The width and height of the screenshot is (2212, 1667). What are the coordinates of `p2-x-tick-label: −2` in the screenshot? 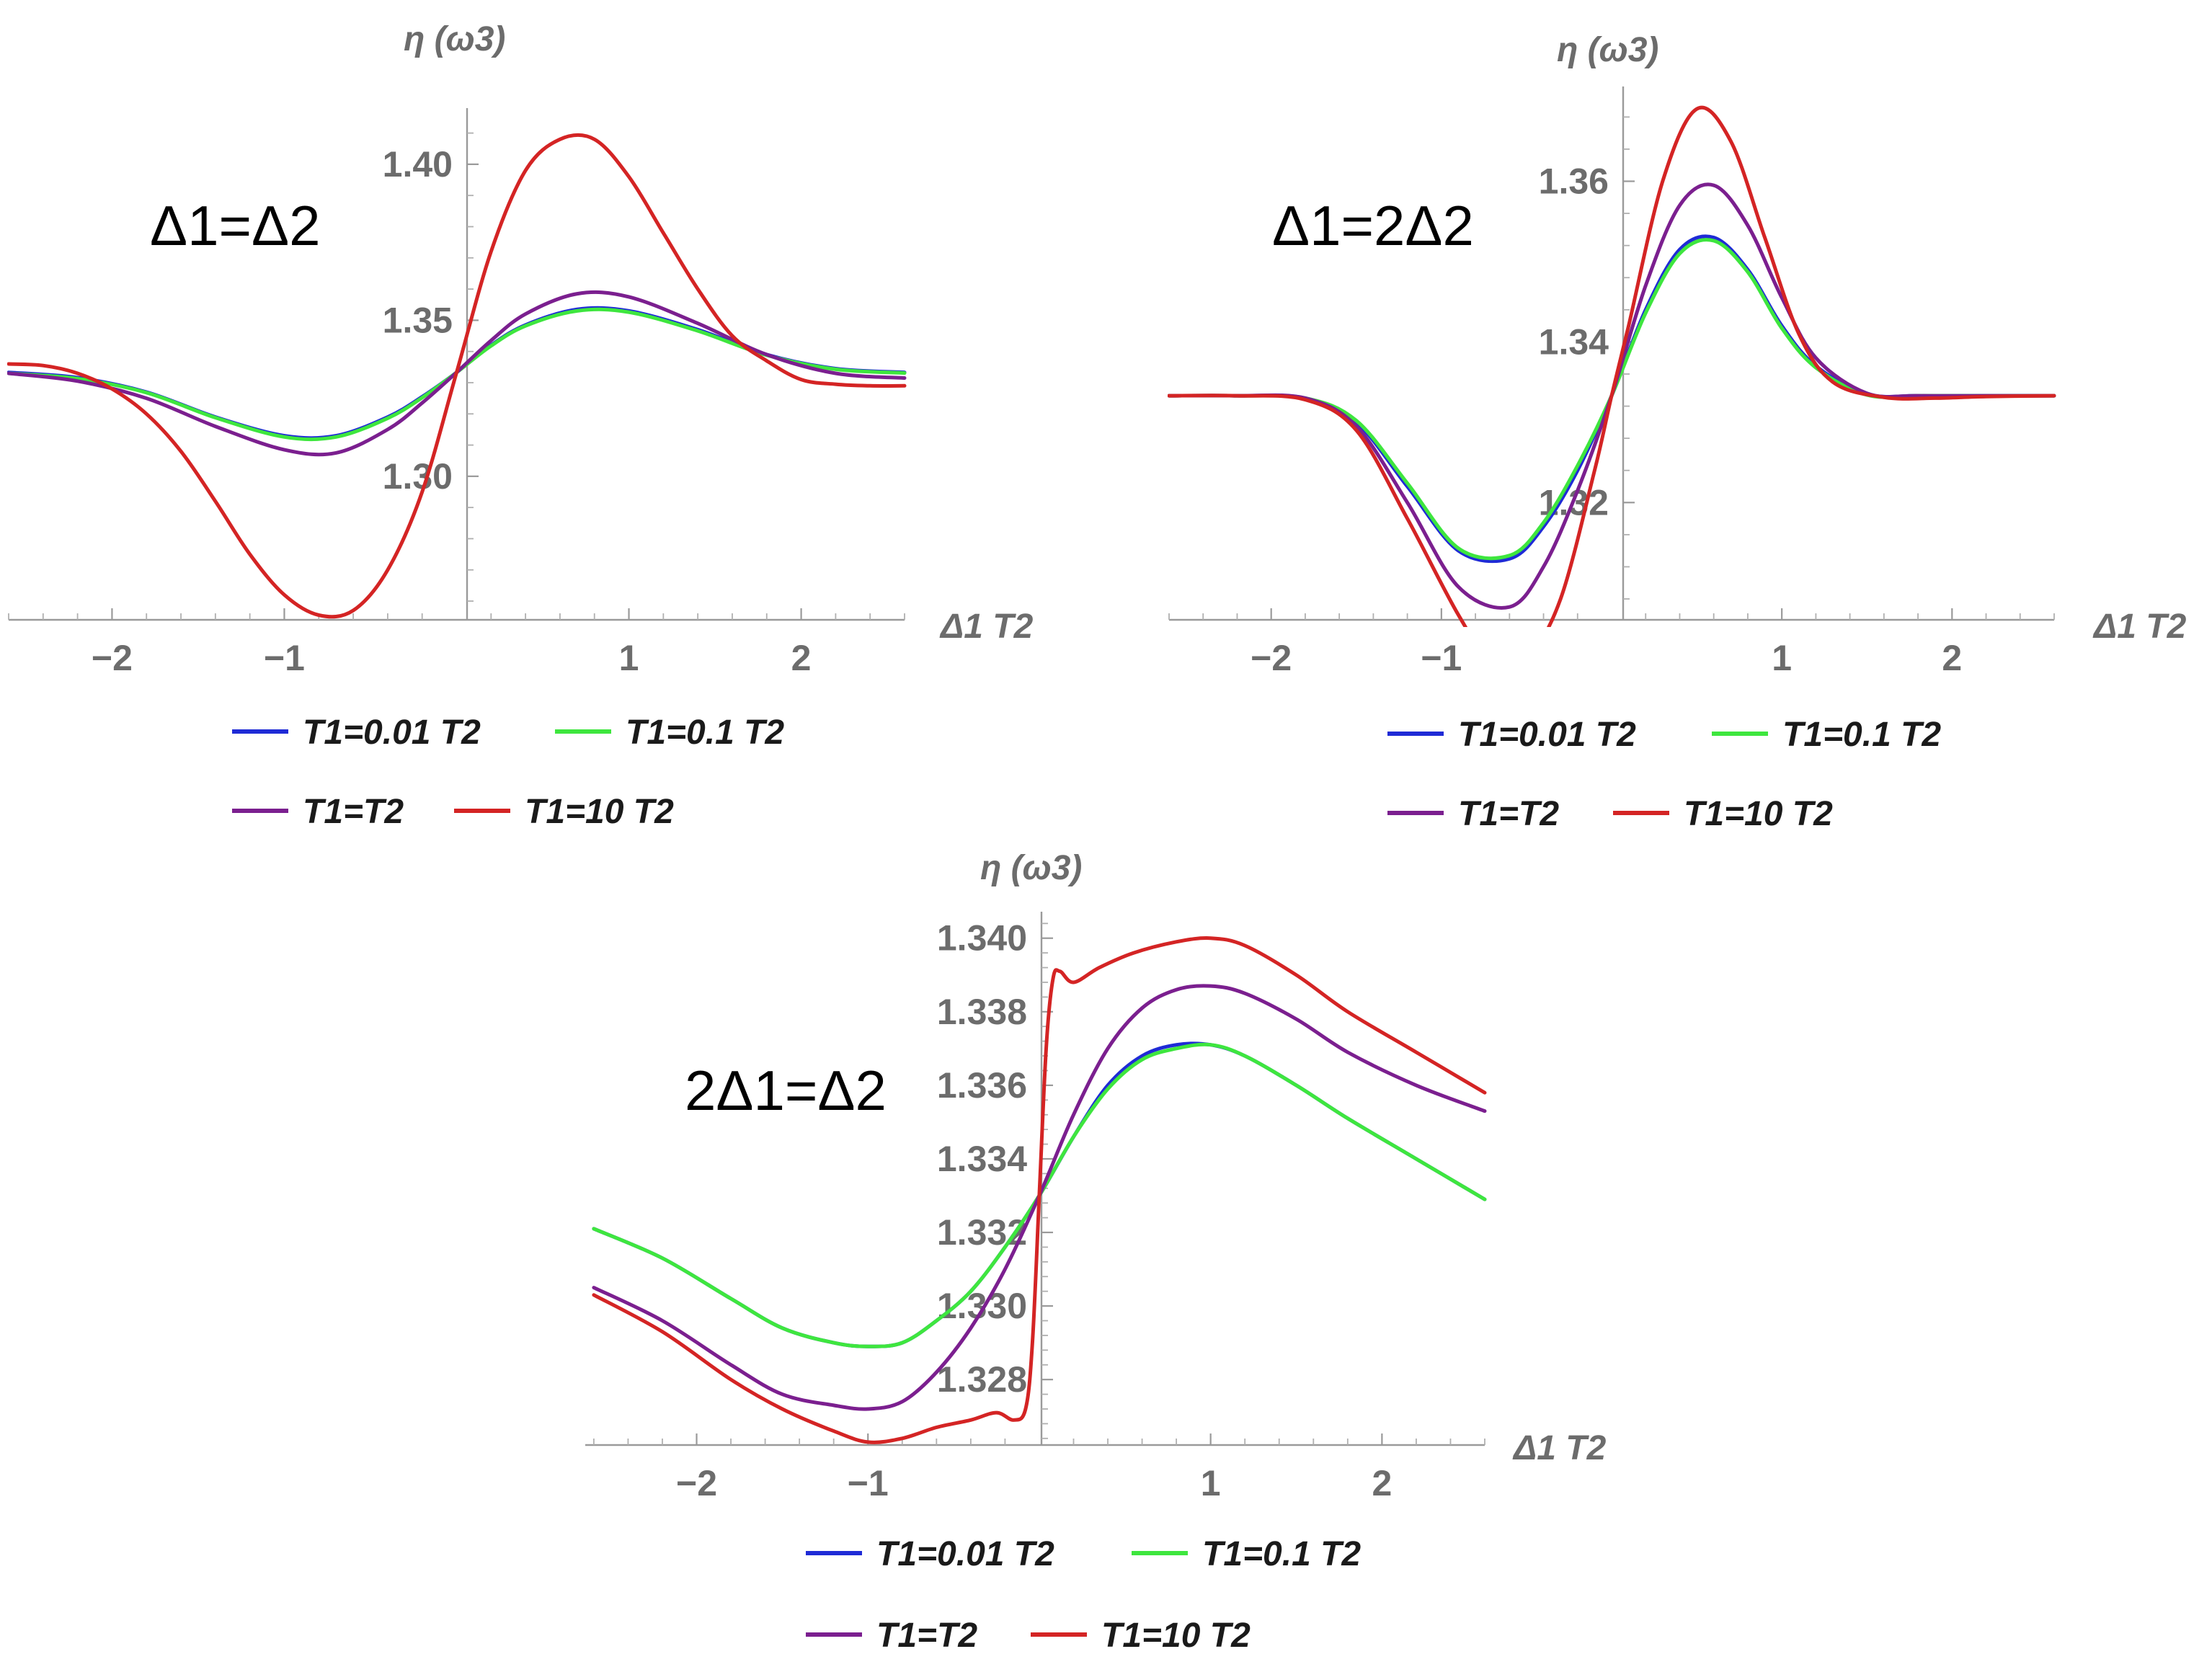 It's located at (1271, 658).